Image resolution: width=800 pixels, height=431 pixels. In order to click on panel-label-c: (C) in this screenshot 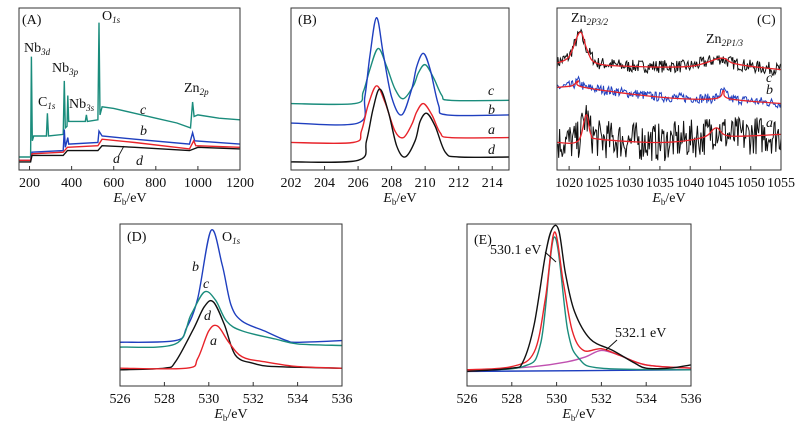, I will do `click(766, 20)`.